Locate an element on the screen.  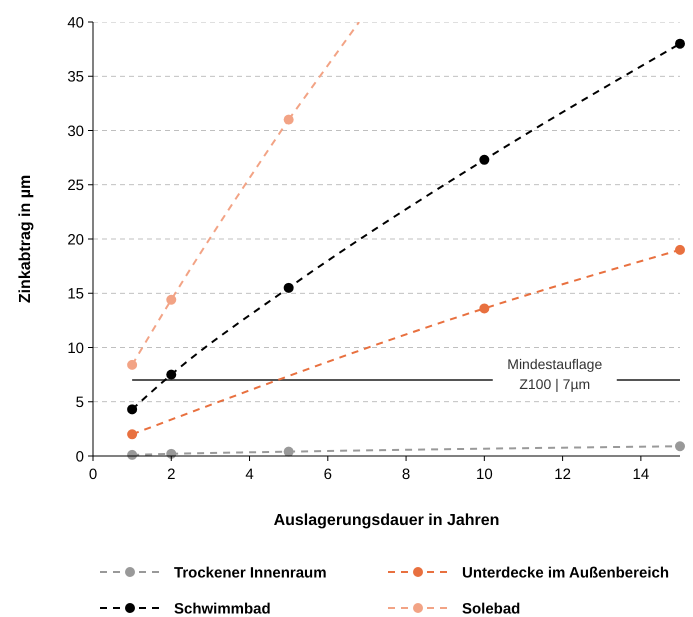
y-tick-label: 10 is located at coordinates (75, 348).